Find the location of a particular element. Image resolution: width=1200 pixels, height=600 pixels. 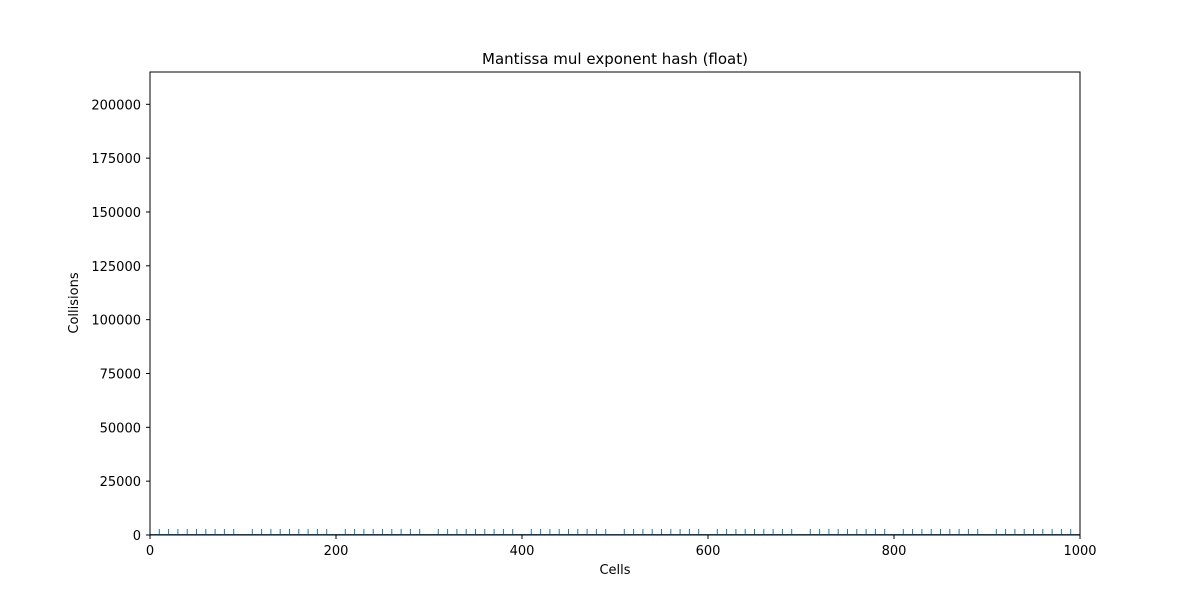

x-axis: 0 200 400 600 800 1000 is located at coordinates (621, 547).